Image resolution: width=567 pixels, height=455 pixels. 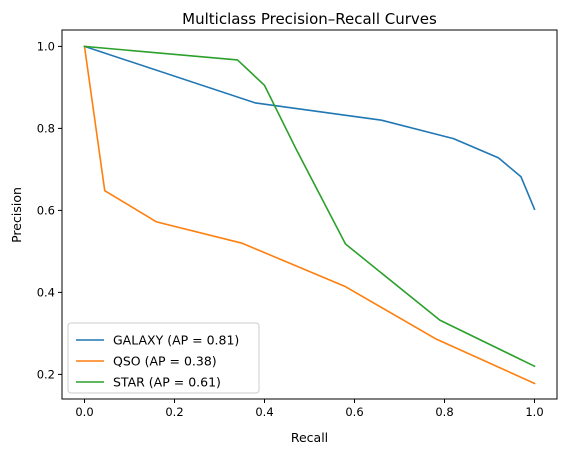 What do you see at coordinates (46, 210) in the screenshot?
I see `y-tick-label-2: 0.6` at bounding box center [46, 210].